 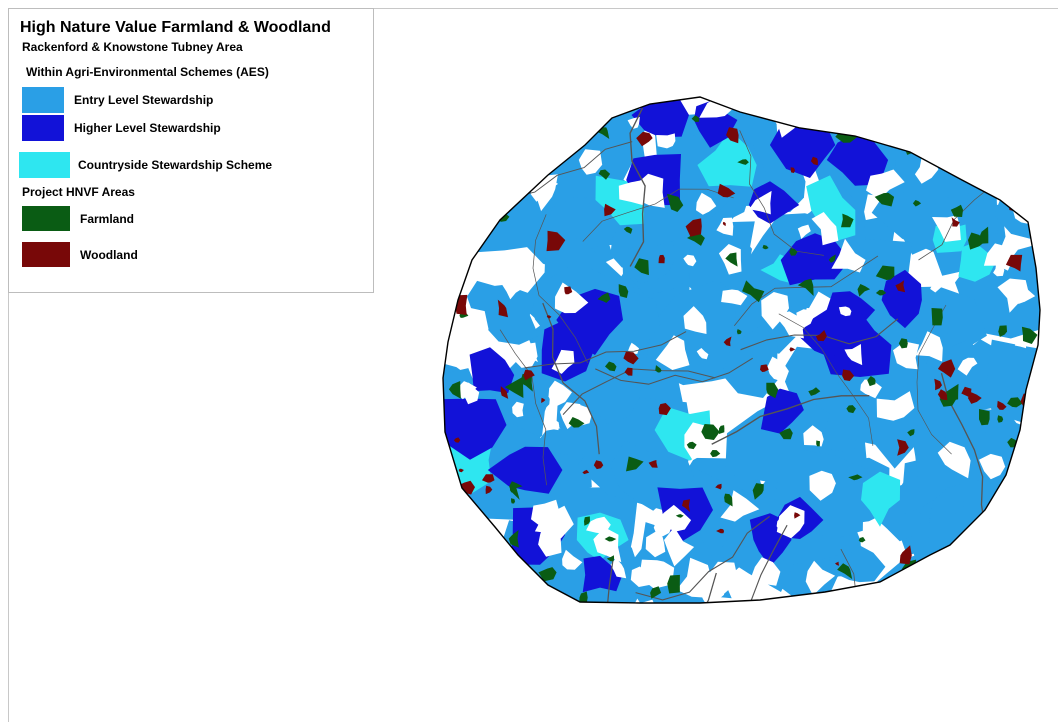 I want to click on csc-parcel, so click(x=977, y=262).